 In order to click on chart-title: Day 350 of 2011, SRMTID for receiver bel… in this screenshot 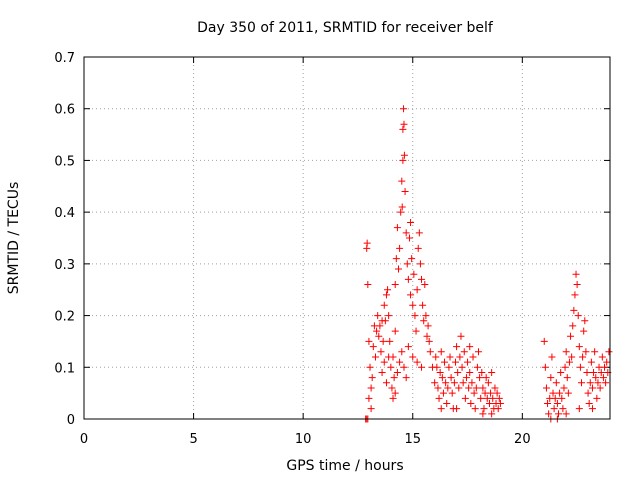, I will do `click(345, 28)`.